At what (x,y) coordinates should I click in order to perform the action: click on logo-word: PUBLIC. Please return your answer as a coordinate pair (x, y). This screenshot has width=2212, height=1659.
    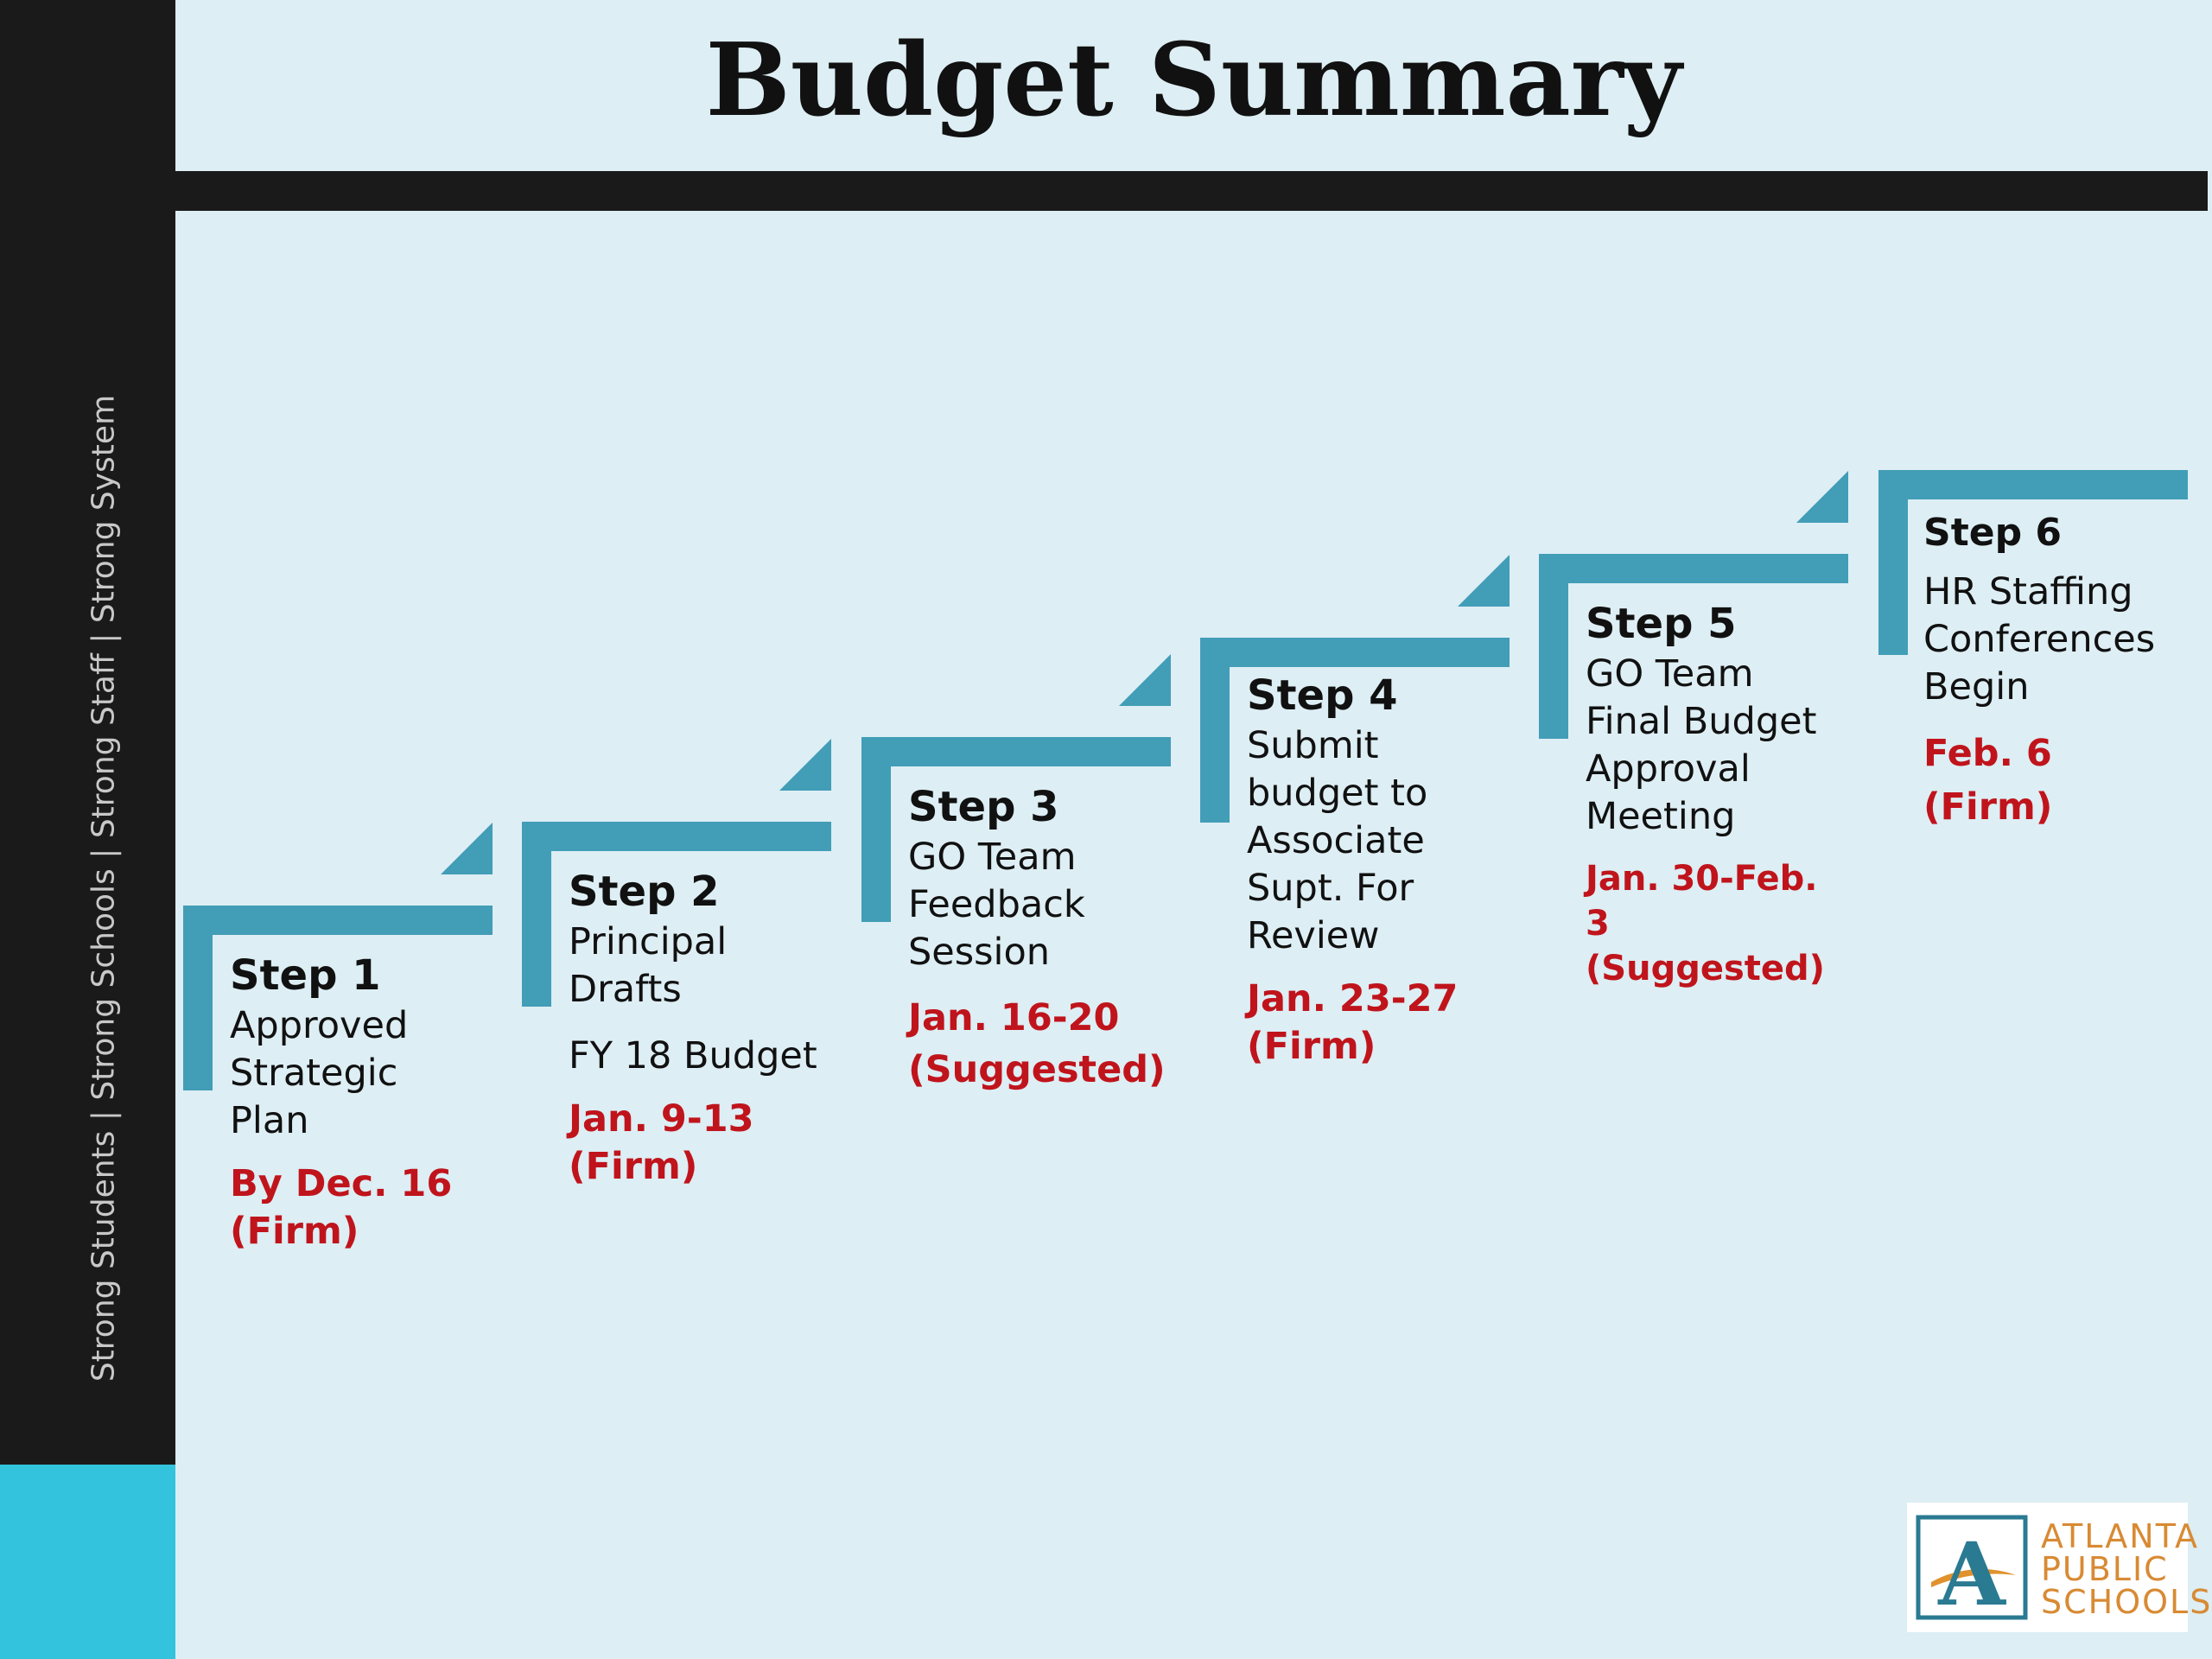
    Looking at the image, I should click on (2105, 1569).